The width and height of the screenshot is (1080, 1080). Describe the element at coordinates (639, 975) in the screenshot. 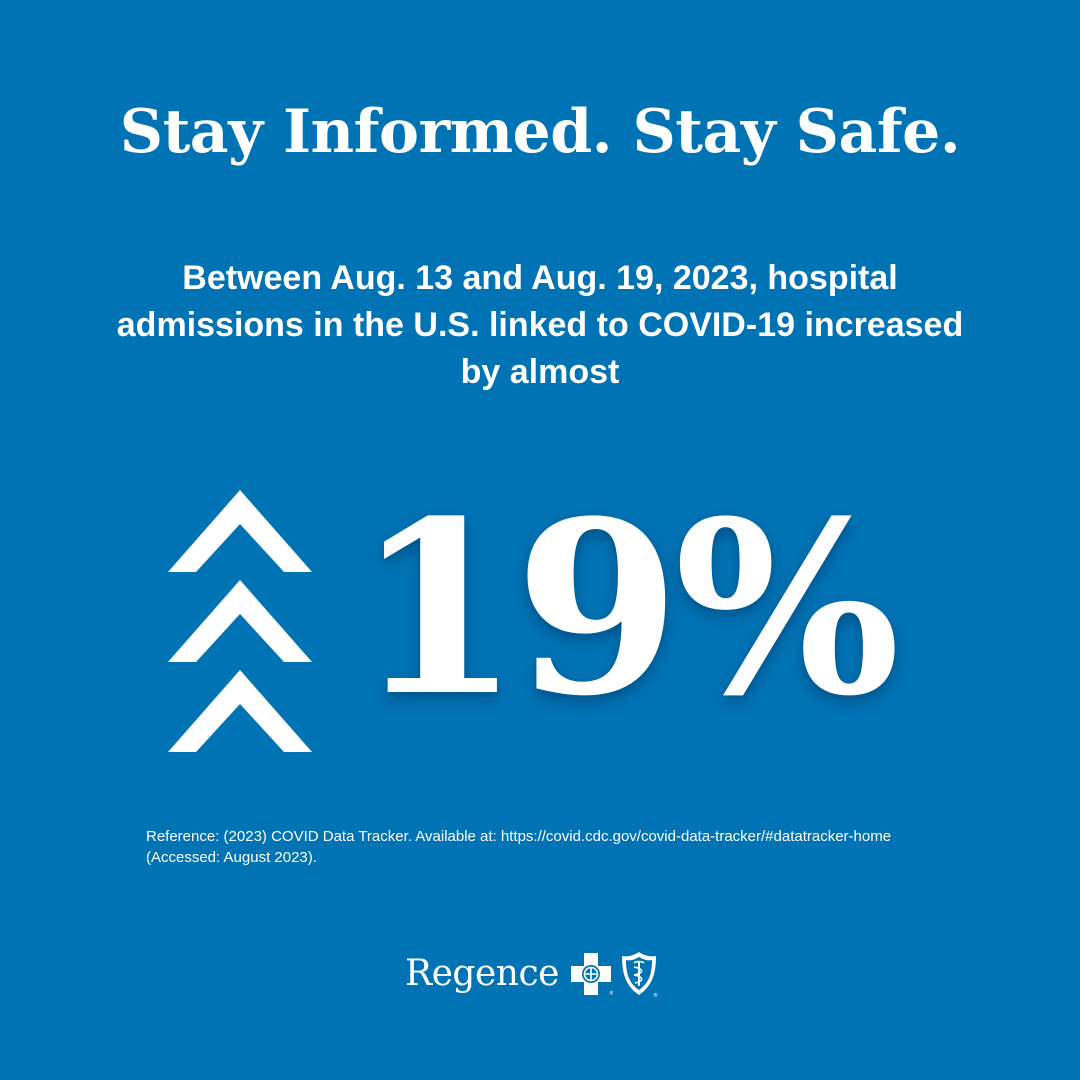

I see `blue-shield-icon: ®` at that location.